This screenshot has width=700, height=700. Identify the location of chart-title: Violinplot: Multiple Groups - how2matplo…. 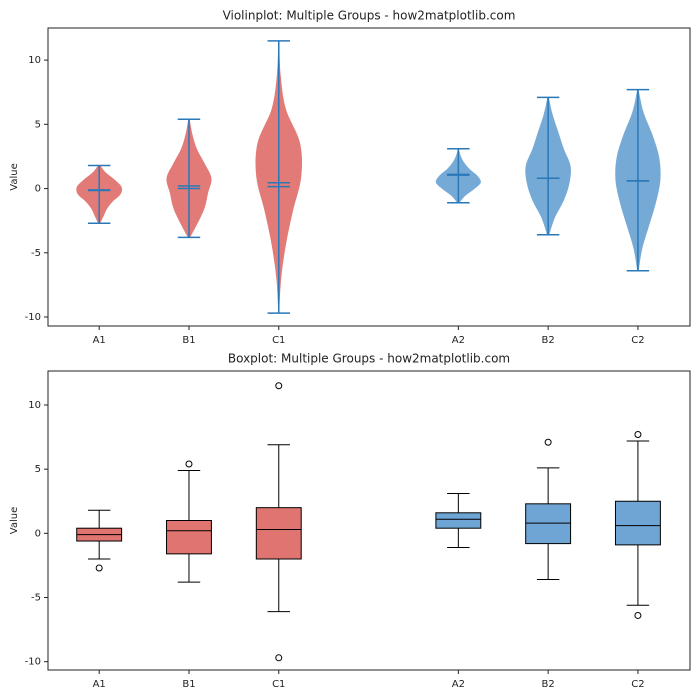
(369, 16).